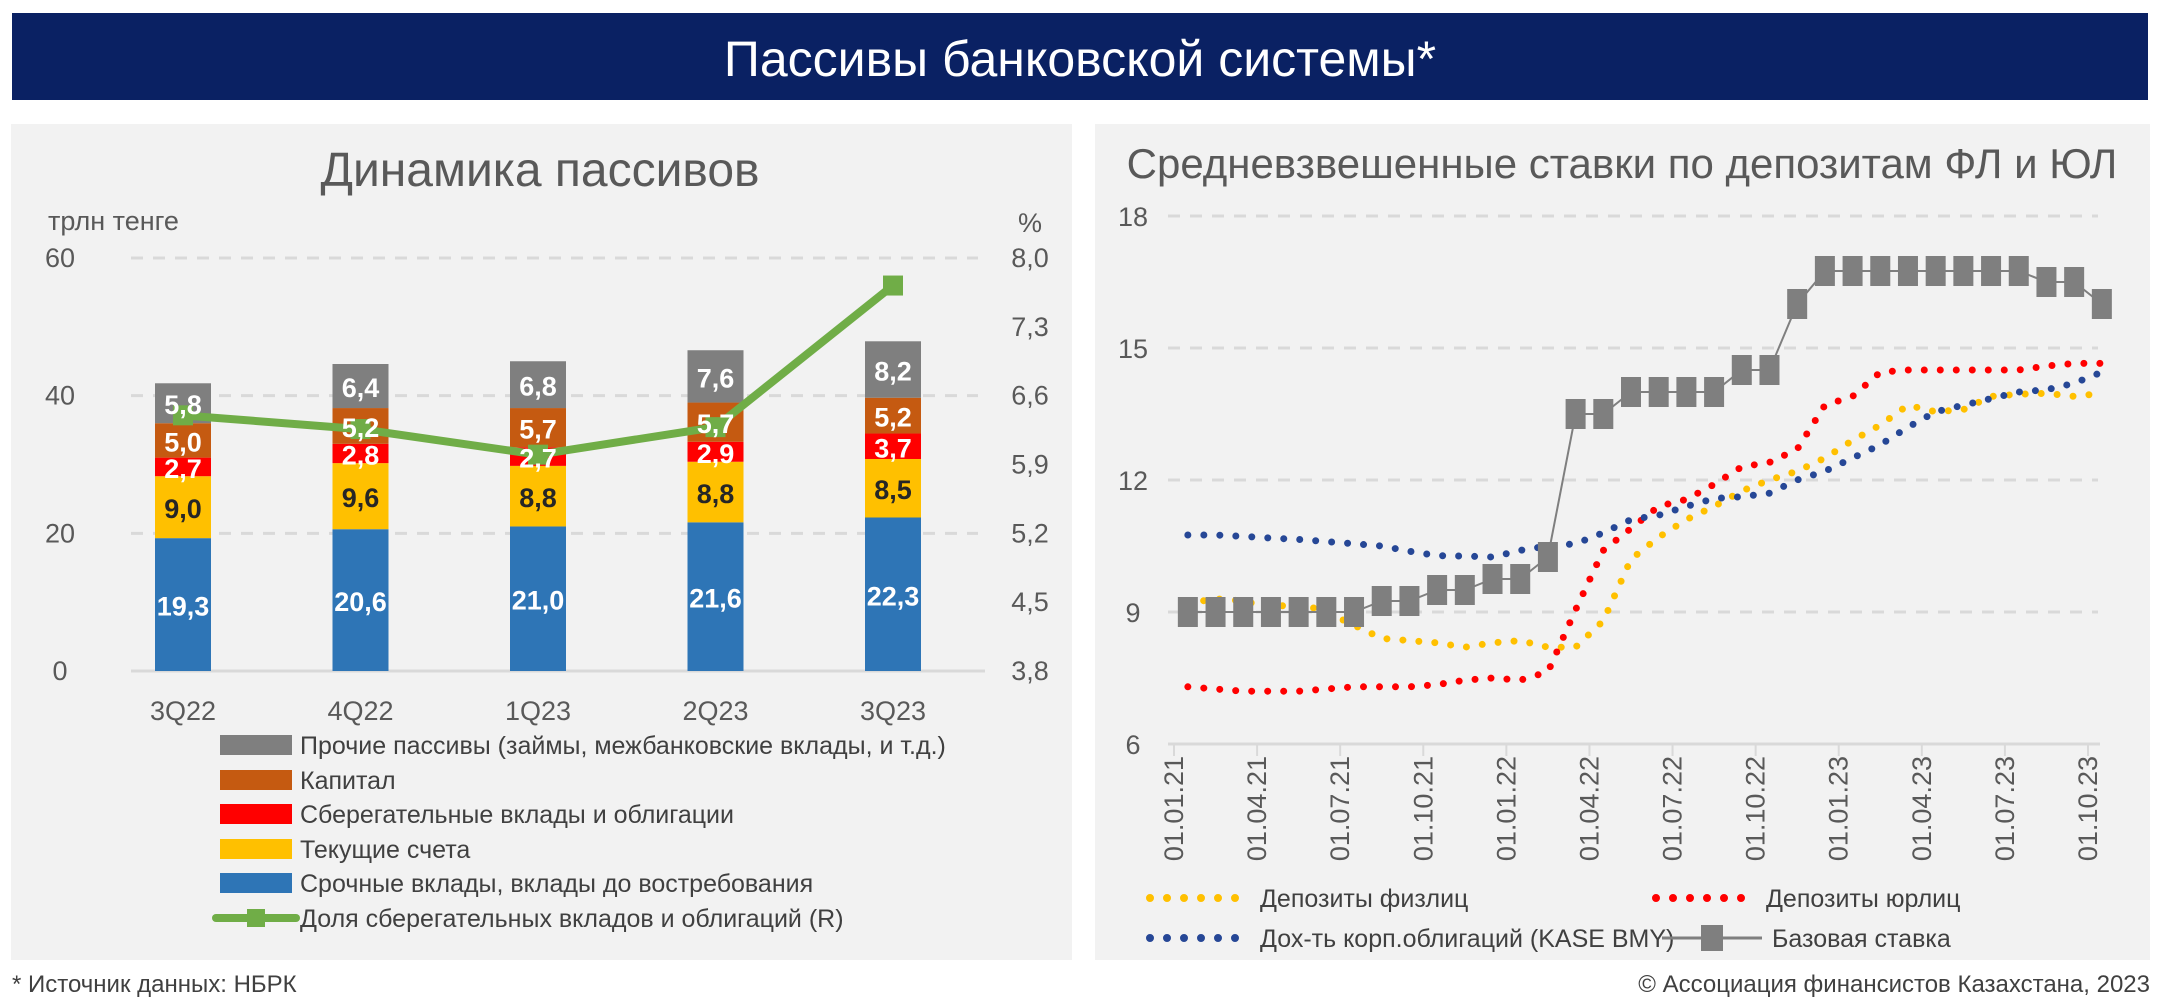 This screenshot has height=1005, width=2160. Describe the element at coordinates (183, 442) in the screenshot. I see `bar-data-label: 5,0` at that location.